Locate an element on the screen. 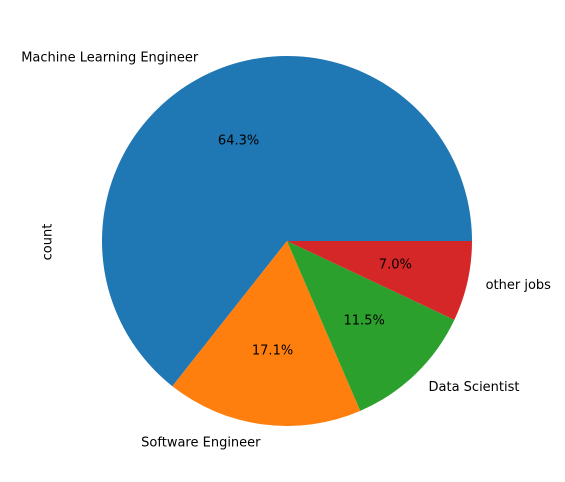 This screenshot has height=482, width=565. slice-pct-software-engineer: 17.1% is located at coordinates (272, 351).